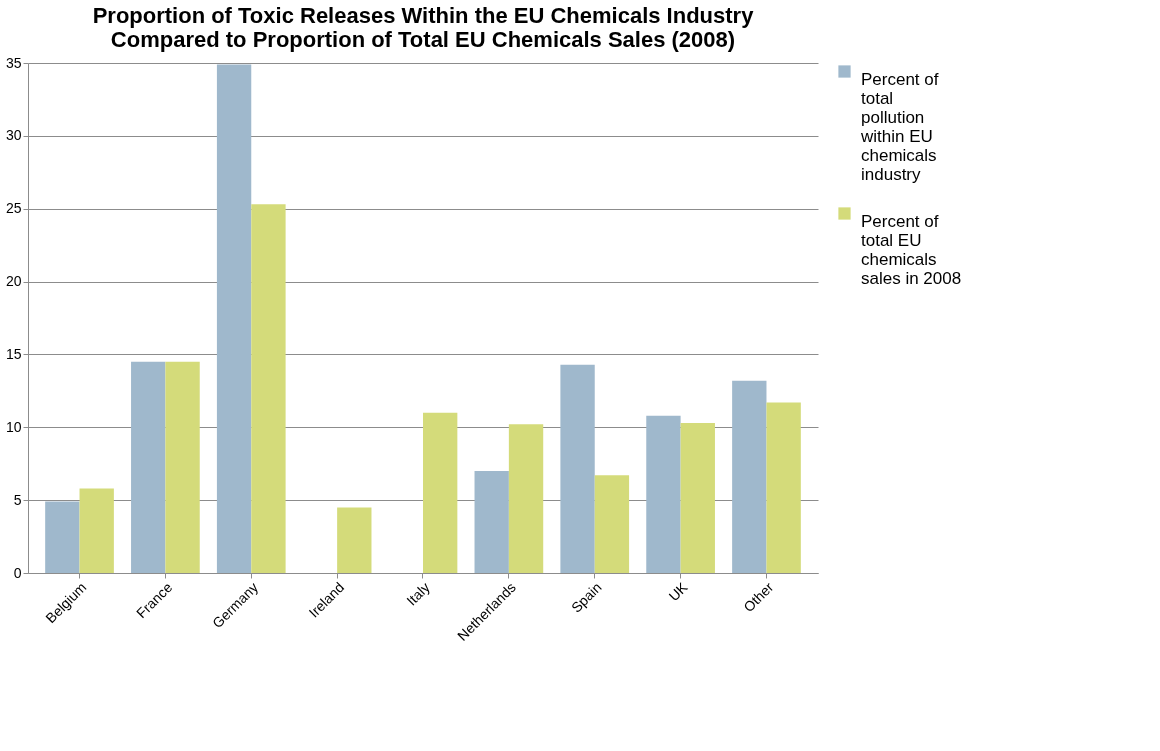 This screenshot has width=1160, height=751. Describe the element at coordinates (13, 62) in the screenshot. I see `y-tick-label: 35` at that location.